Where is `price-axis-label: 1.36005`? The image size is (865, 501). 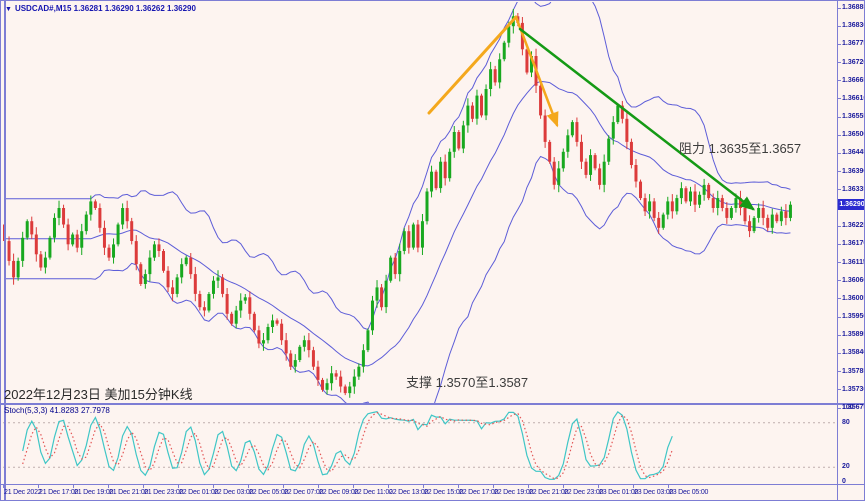
price-axis-label: 1.36005 is located at coordinates (853, 298).